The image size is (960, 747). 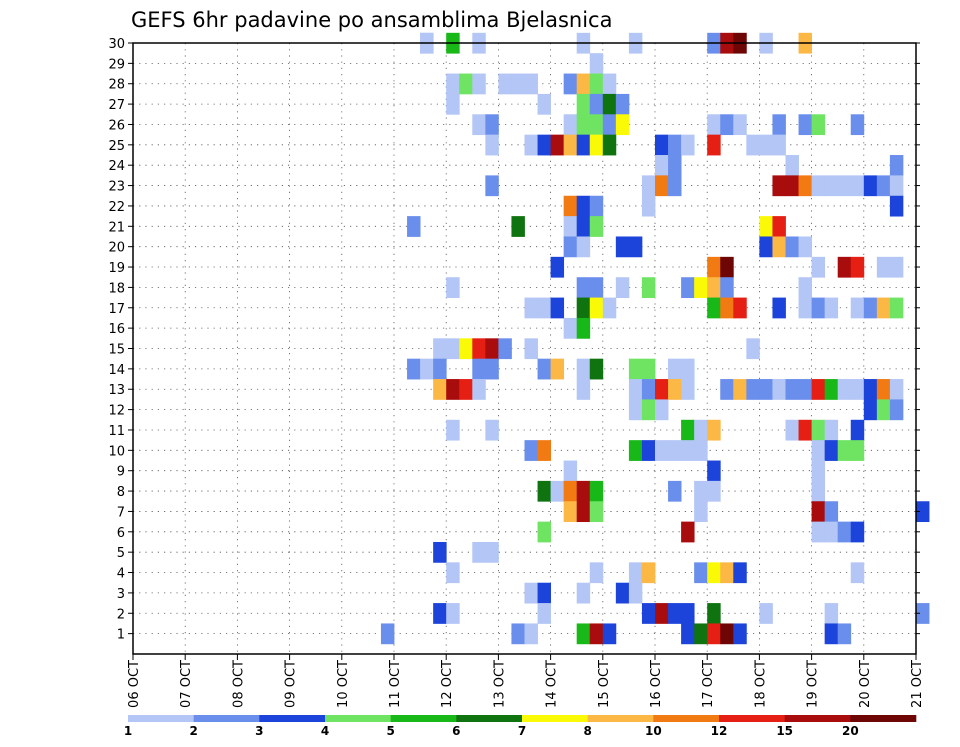 What do you see at coordinates (395, 684) in the screenshot?
I see `x-tick-label: 11 OCT` at bounding box center [395, 684].